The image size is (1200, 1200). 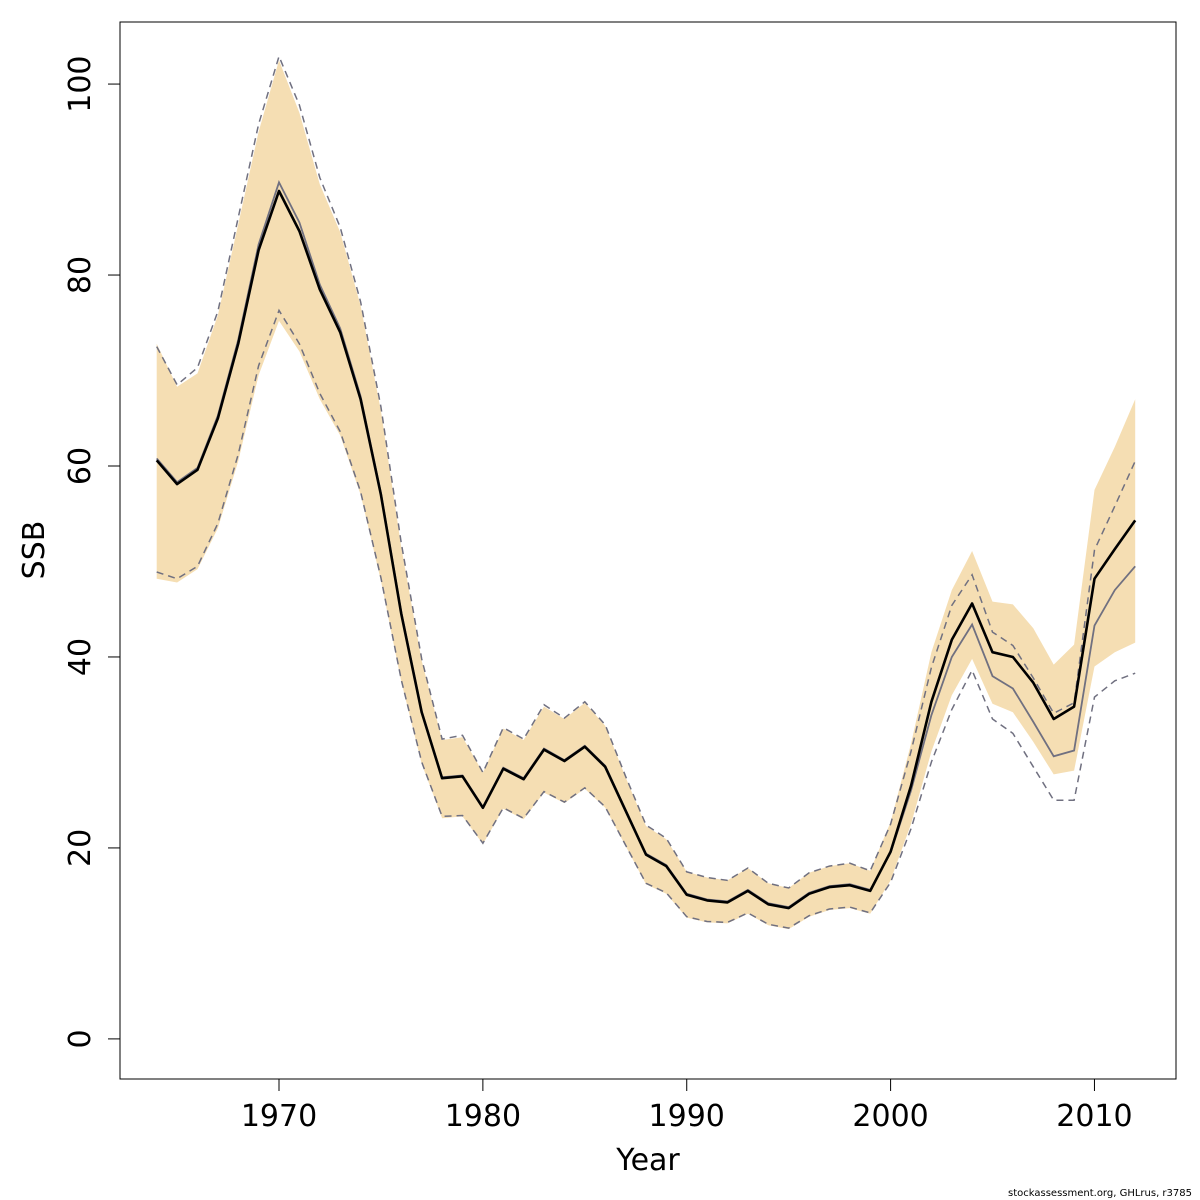 I want to click on y-tick-label: 100, so click(x=80, y=83).